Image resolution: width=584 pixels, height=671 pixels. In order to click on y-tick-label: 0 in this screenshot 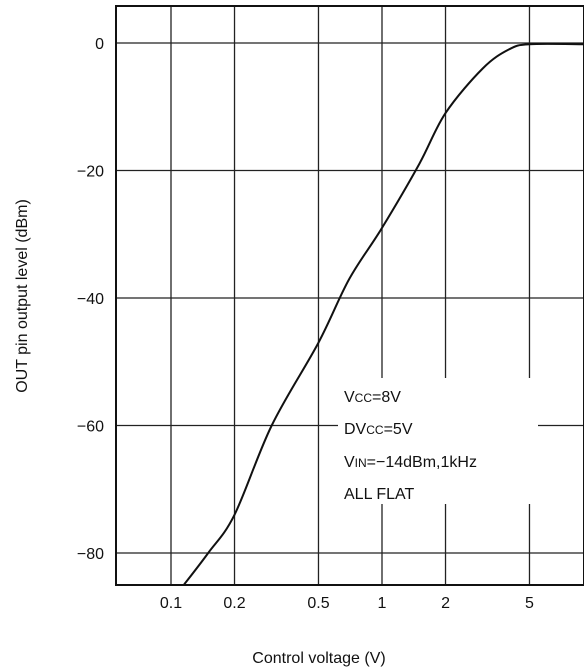, I will do `click(99, 44)`.